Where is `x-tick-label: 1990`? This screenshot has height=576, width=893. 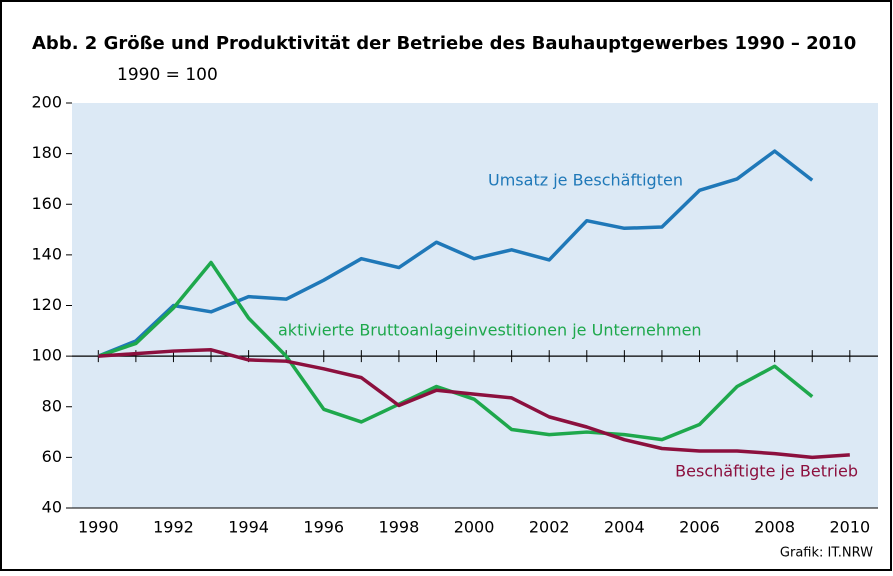
x-tick-label: 1990 is located at coordinates (98, 527).